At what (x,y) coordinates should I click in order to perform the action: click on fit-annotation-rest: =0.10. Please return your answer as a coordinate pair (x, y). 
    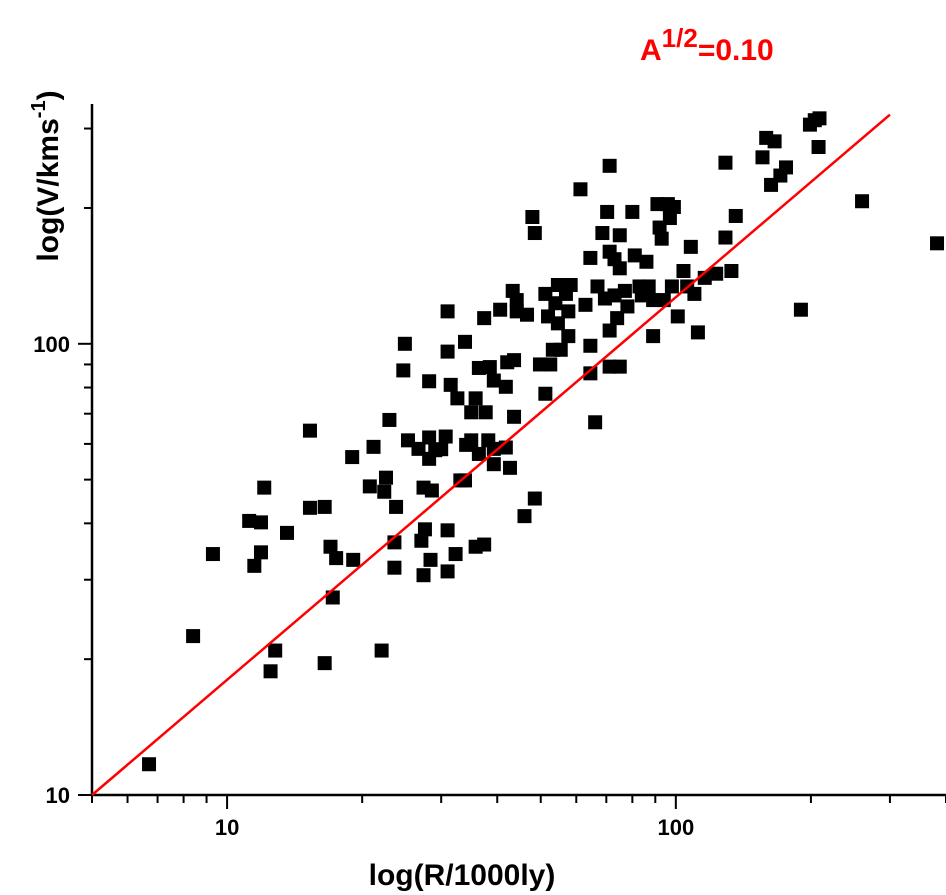
    Looking at the image, I should click on (736, 50).